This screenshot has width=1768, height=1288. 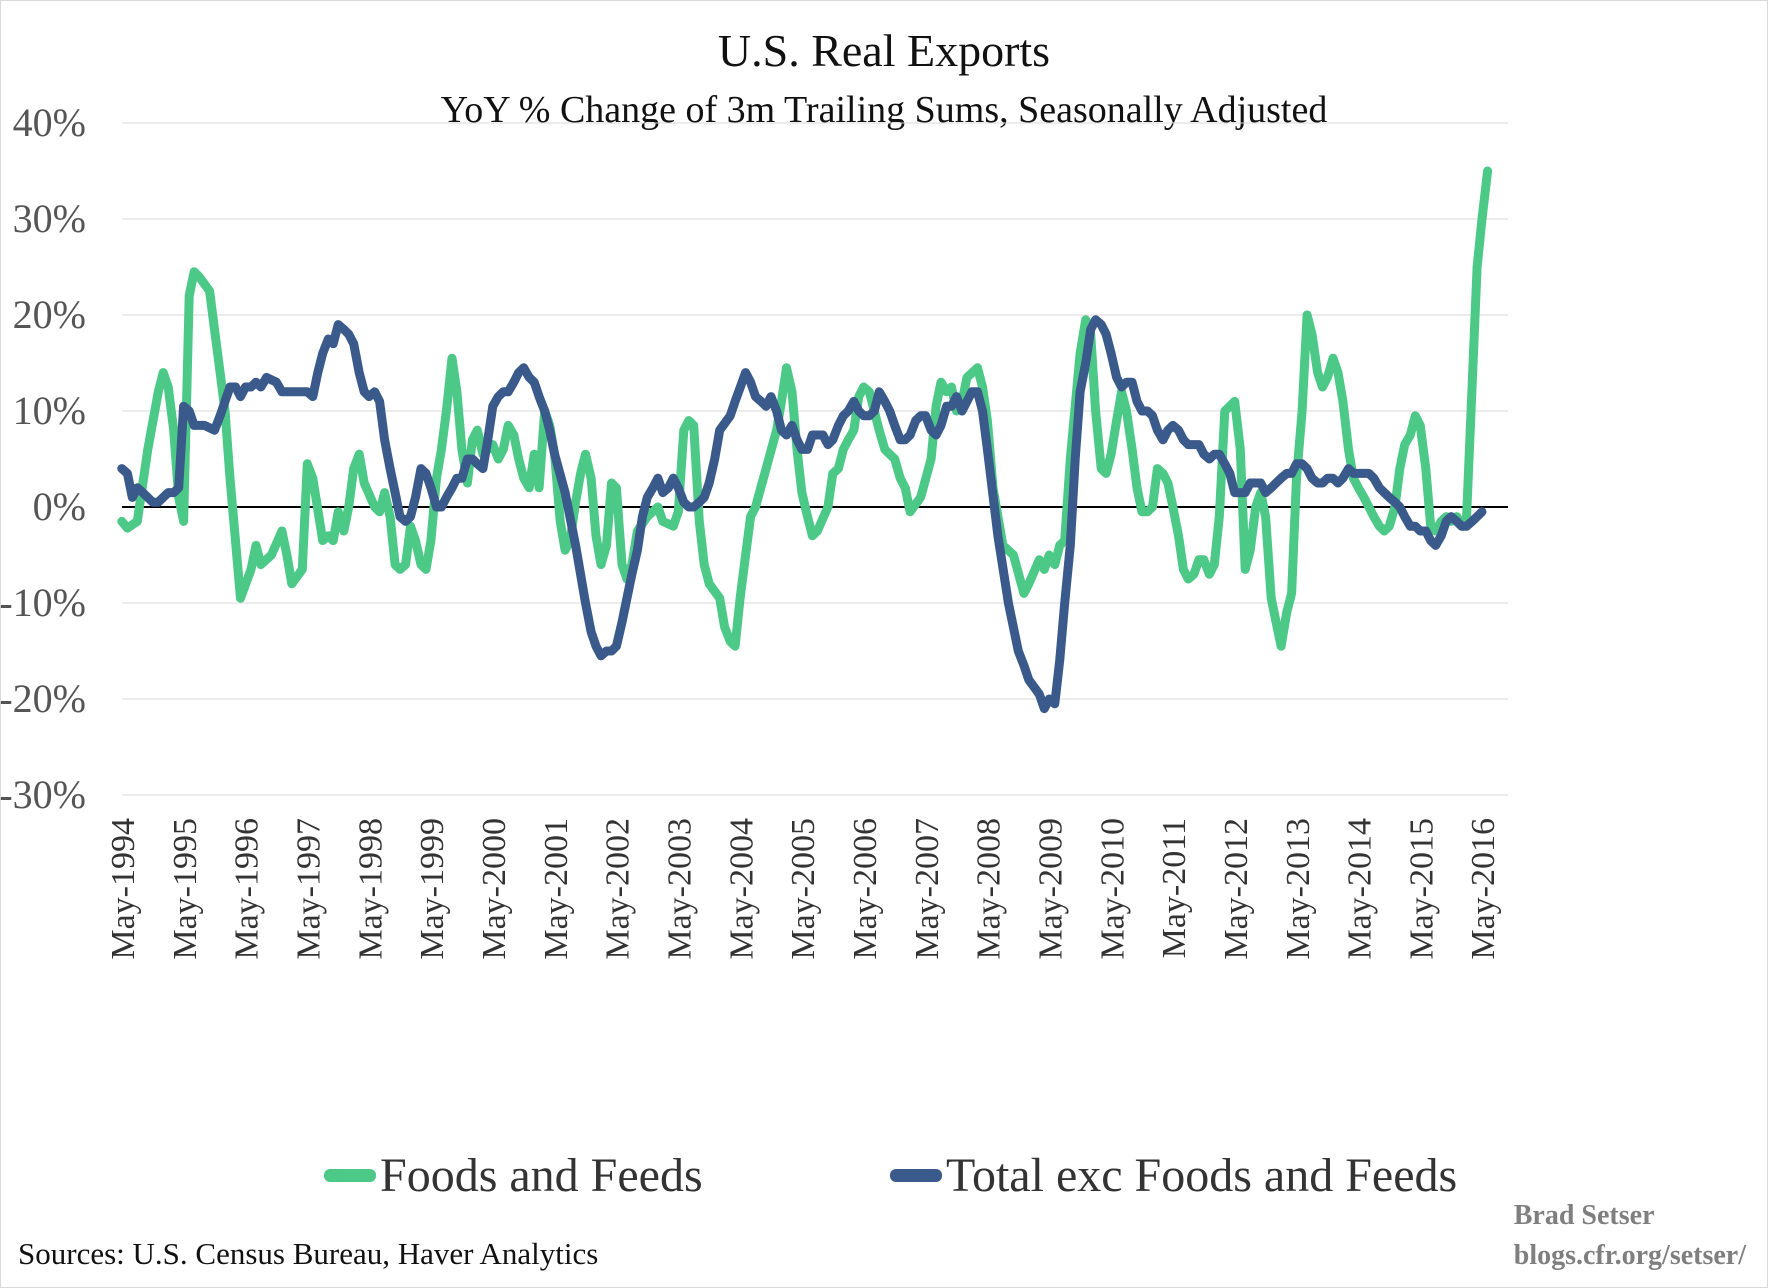 I want to click on legend-label-total: Total exc Foods and Feeds, so click(x=1202, y=1175).